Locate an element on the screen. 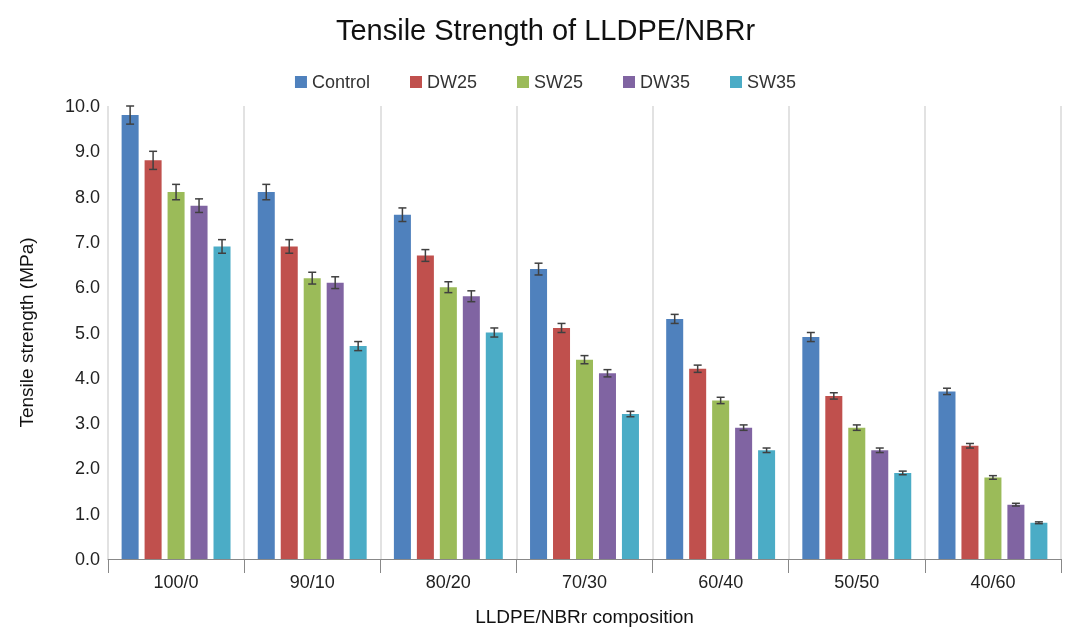  x-tick-label: 80/20 is located at coordinates (448, 582).